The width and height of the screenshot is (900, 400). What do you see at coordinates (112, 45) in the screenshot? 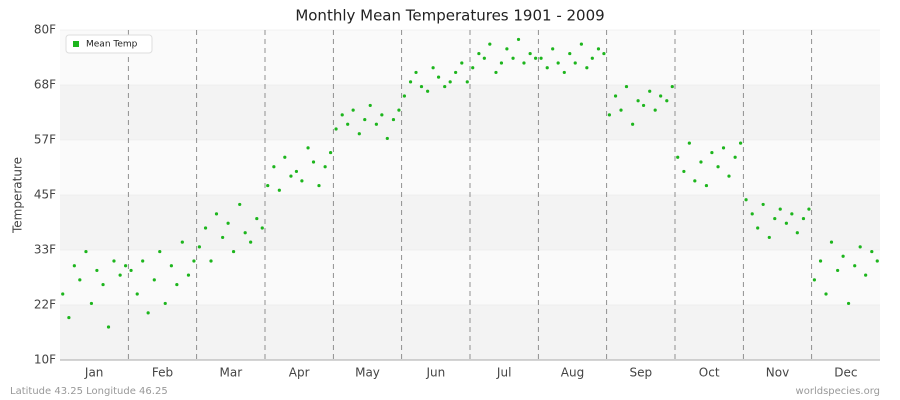
I see `legend-label: Mean Temp` at bounding box center [112, 45].